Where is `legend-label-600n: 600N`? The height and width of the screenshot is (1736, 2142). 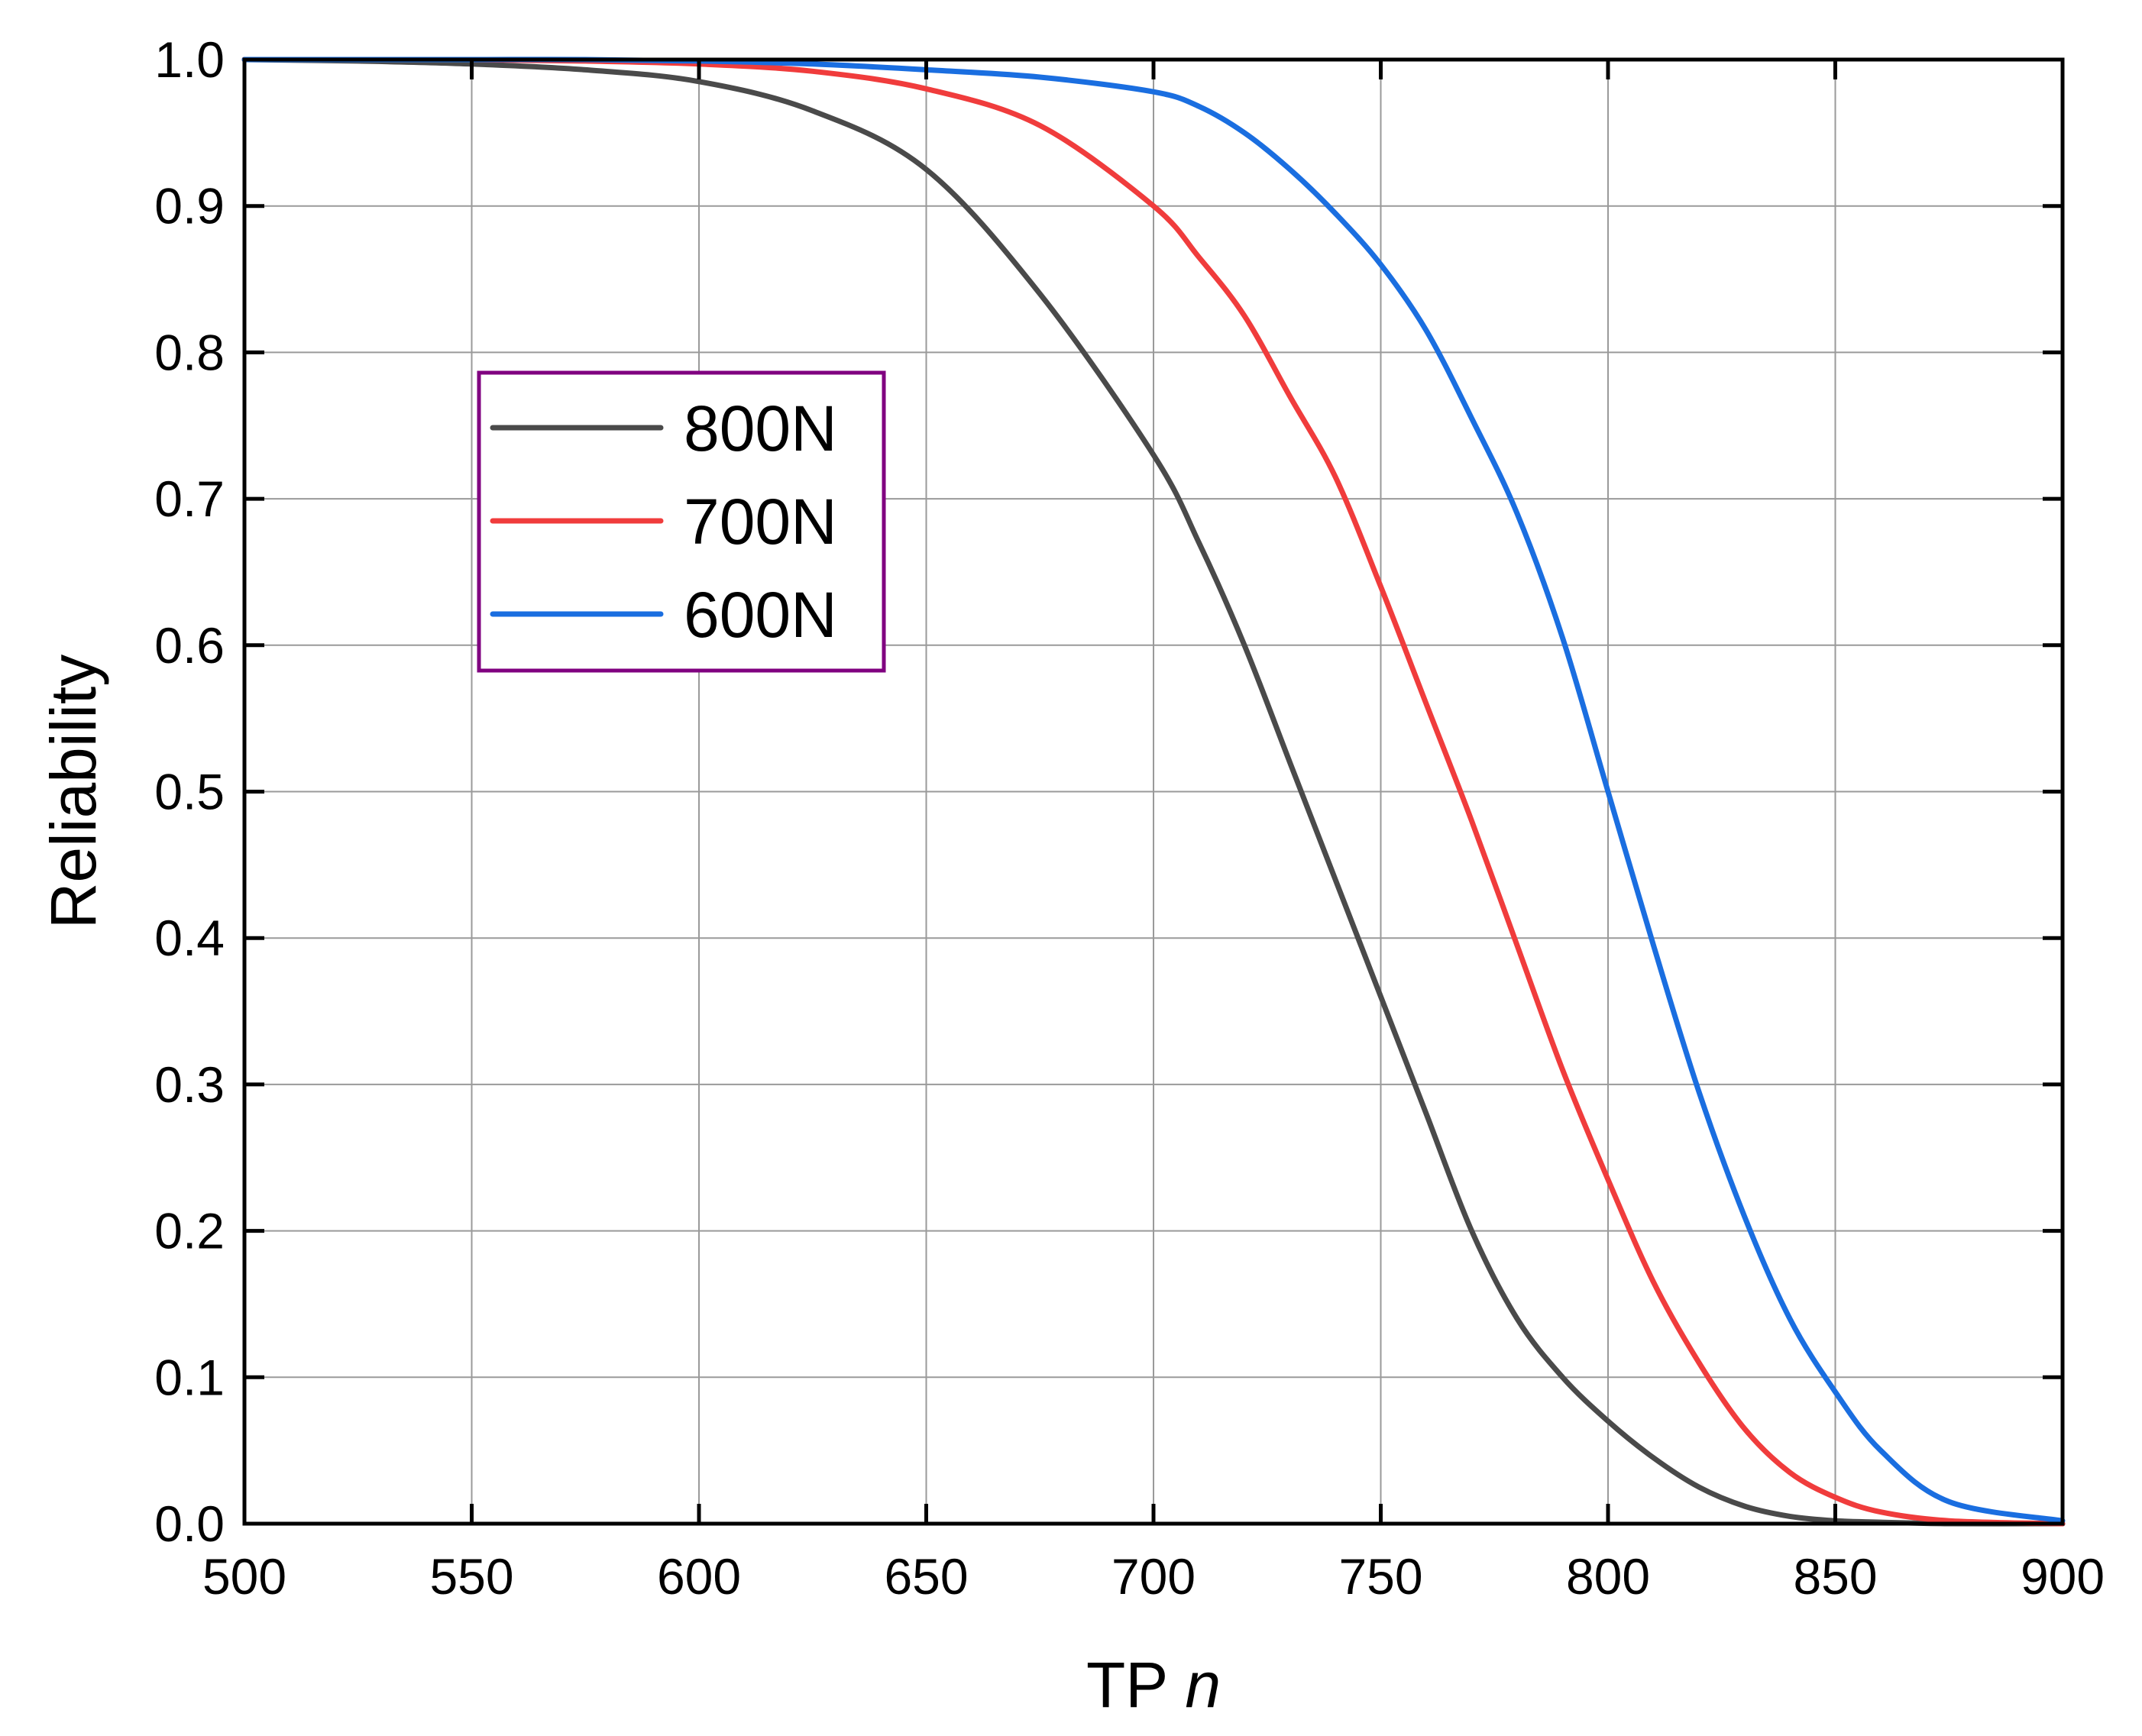
legend-label-600n: 600N is located at coordinates (760, 615).